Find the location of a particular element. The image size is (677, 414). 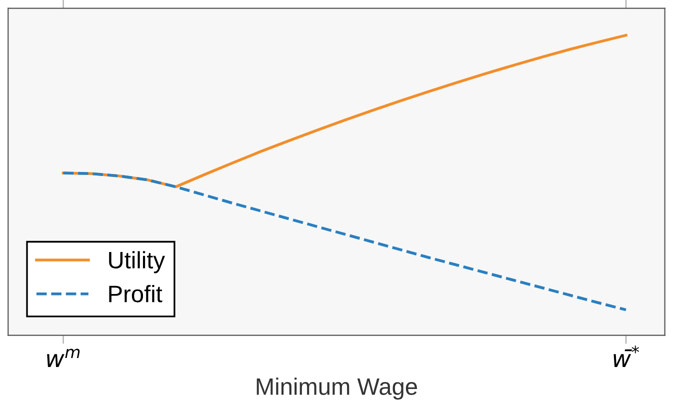

x-tick-label: w$^{m}$ is located at coordinates (63, 358).